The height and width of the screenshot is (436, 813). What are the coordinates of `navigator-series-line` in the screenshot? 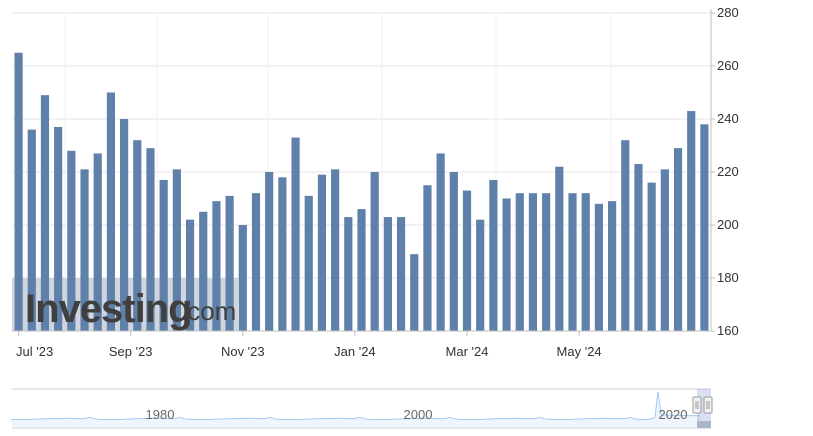 It's located at (356, 406).